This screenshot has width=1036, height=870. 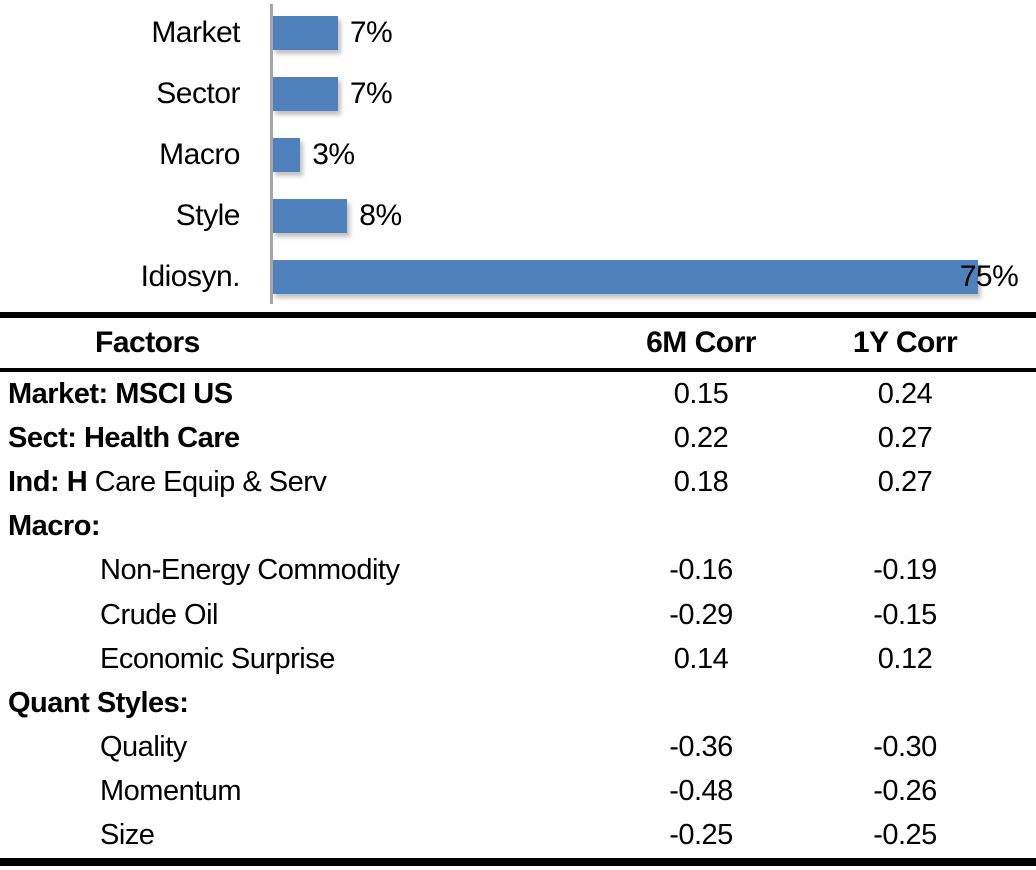 I want to click on factor-label: Momentum, so click(x=296, y=791).